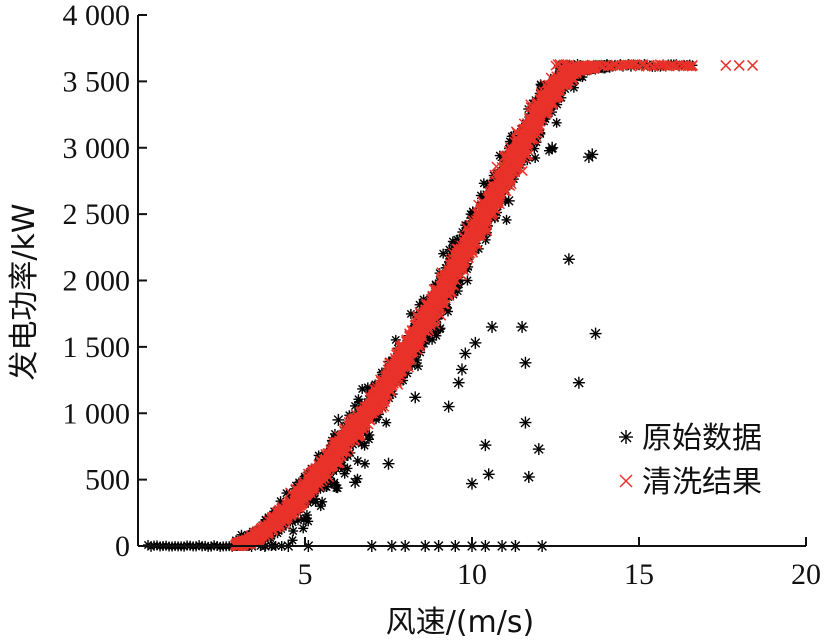 Image resolution: width=828 pixels, height=641 pixels. What do you see at coordinates (702, 438) in the screenshot?
I see `legend-label-raw-data: 原始数据` at bounding box center [702, 438].